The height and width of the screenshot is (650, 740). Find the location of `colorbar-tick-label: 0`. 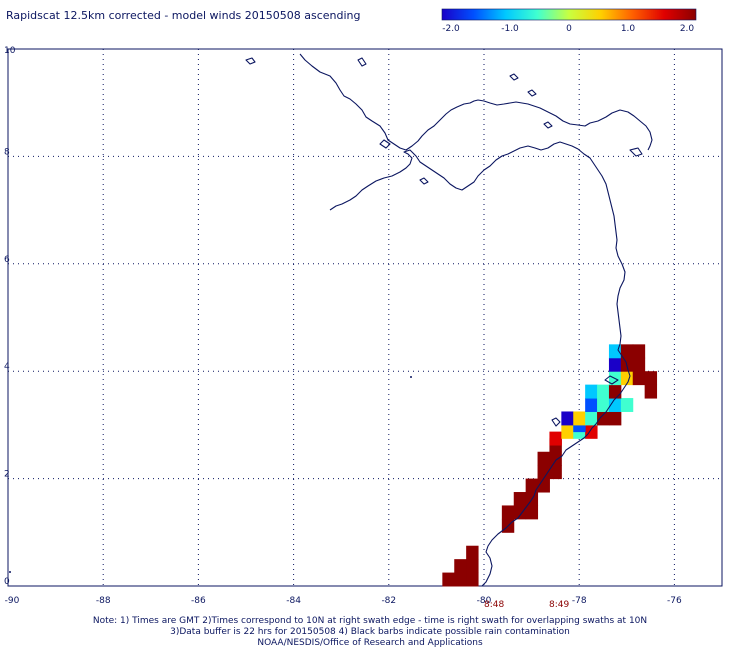

colorbar-tick-label: 0 is located at coordinates (569, 29).